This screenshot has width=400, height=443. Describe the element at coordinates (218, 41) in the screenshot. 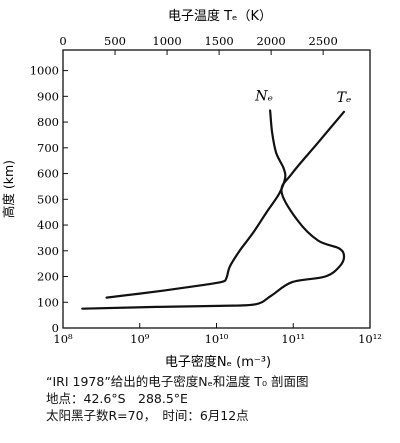

I see `top-tick-label: 1500` at that location.